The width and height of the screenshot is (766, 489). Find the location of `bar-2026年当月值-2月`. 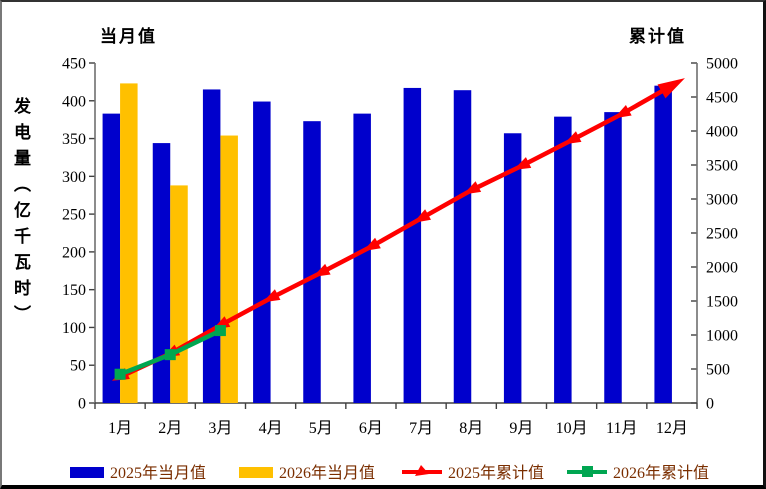

bar-2026年当月值-2月 is located at coordinates (179, 294).